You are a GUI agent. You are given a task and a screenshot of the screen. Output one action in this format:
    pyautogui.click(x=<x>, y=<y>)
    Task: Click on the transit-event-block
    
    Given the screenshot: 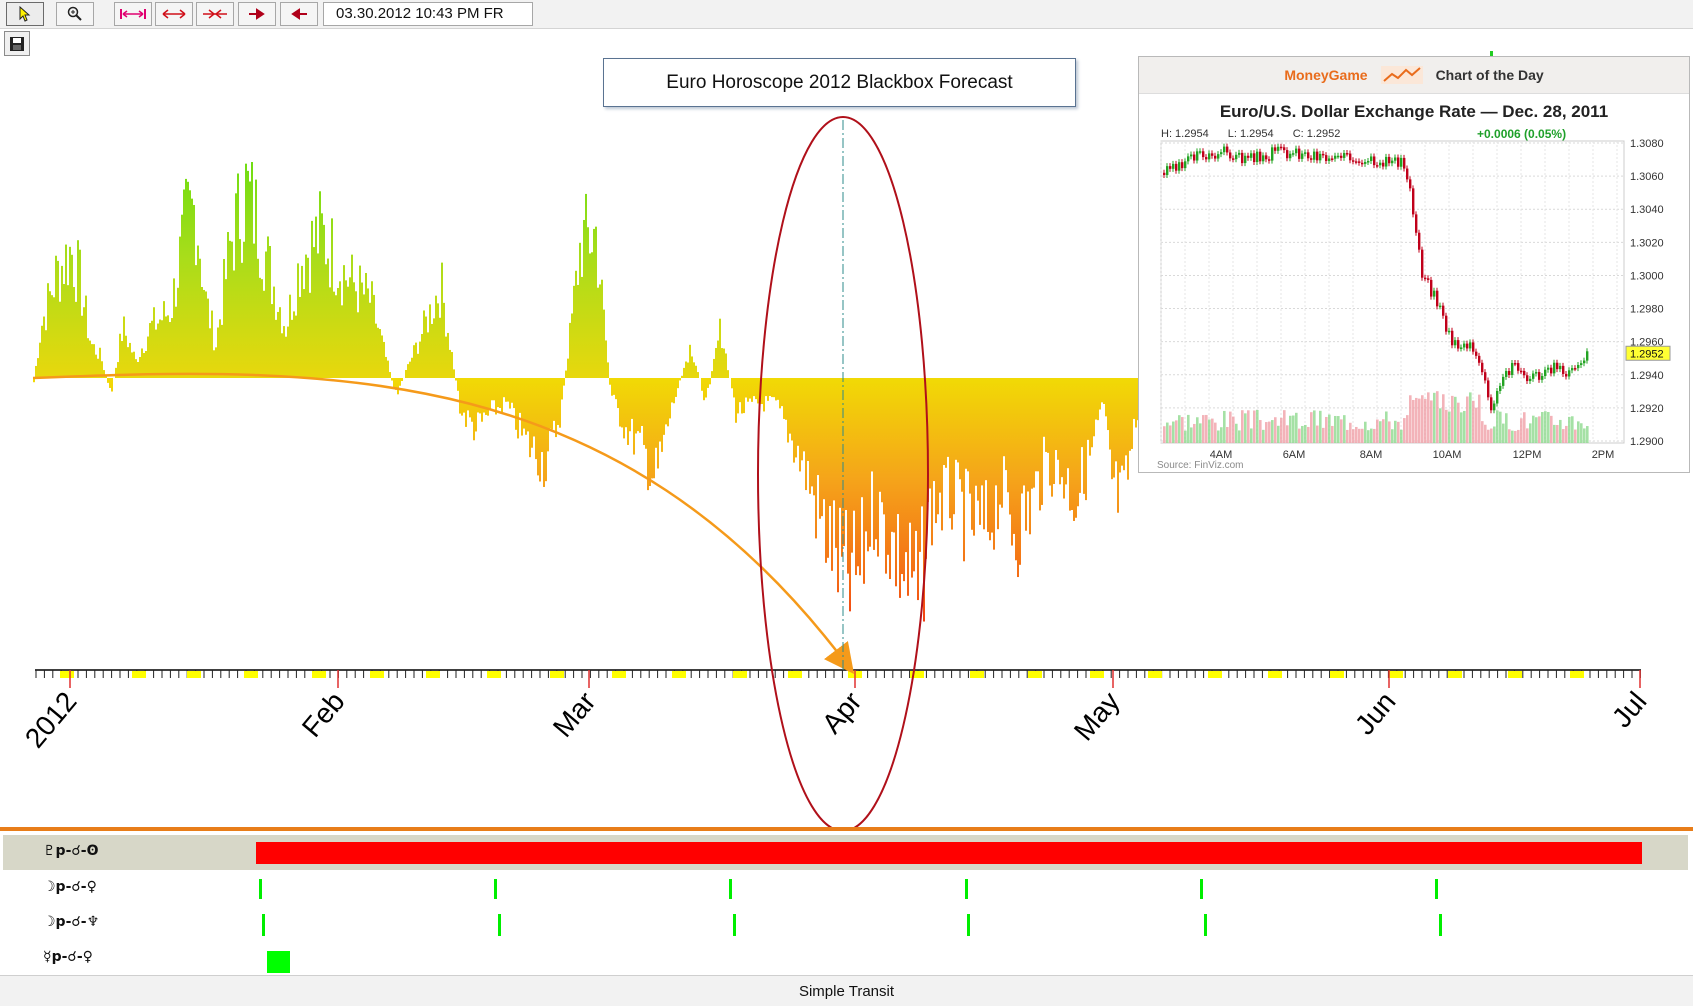 What is the action you would take?
    pyautogui.click(x=278, y=962)
    